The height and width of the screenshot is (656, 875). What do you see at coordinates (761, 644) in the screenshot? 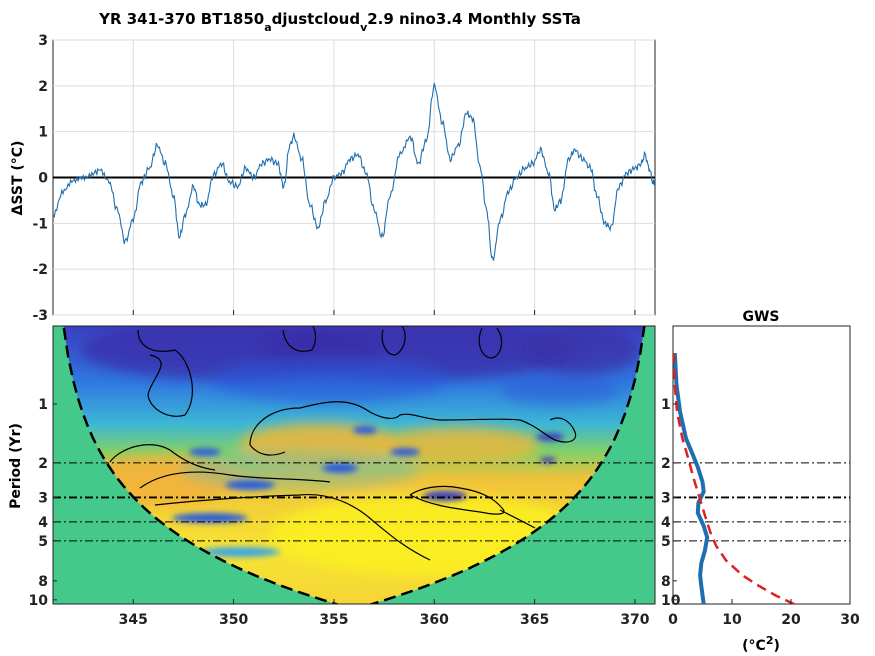
I see `gws-x-axis-label: (°C2)` at bounding box center [761, 644].